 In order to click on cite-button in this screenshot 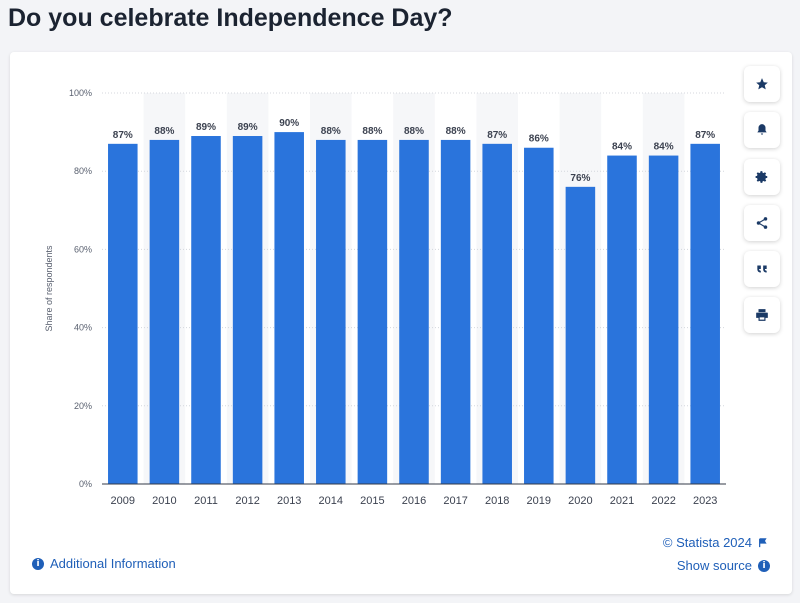, I will do `click(762, 269)`.